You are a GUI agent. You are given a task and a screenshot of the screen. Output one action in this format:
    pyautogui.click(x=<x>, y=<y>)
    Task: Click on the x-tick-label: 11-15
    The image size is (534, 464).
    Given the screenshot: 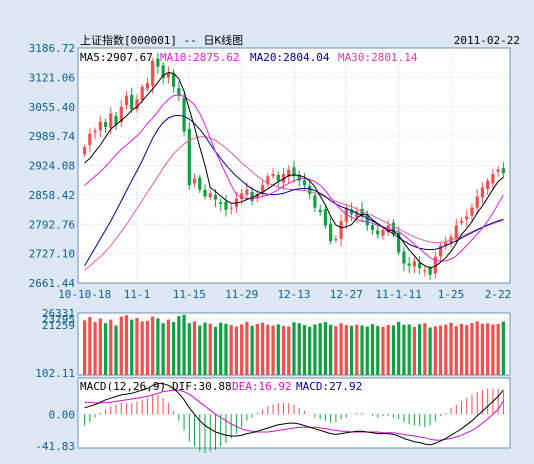 What is the action you would take?
    pyautogui.click(x=189, y=294)
    